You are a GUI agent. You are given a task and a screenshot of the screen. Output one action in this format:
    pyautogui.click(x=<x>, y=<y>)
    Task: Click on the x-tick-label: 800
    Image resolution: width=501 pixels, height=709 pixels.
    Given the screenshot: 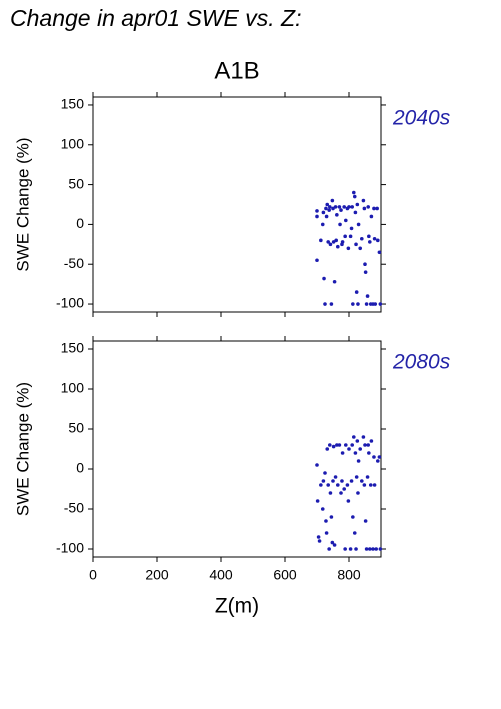 What is the action you would take?
    pyautogui.click(x=349, y=575)
    